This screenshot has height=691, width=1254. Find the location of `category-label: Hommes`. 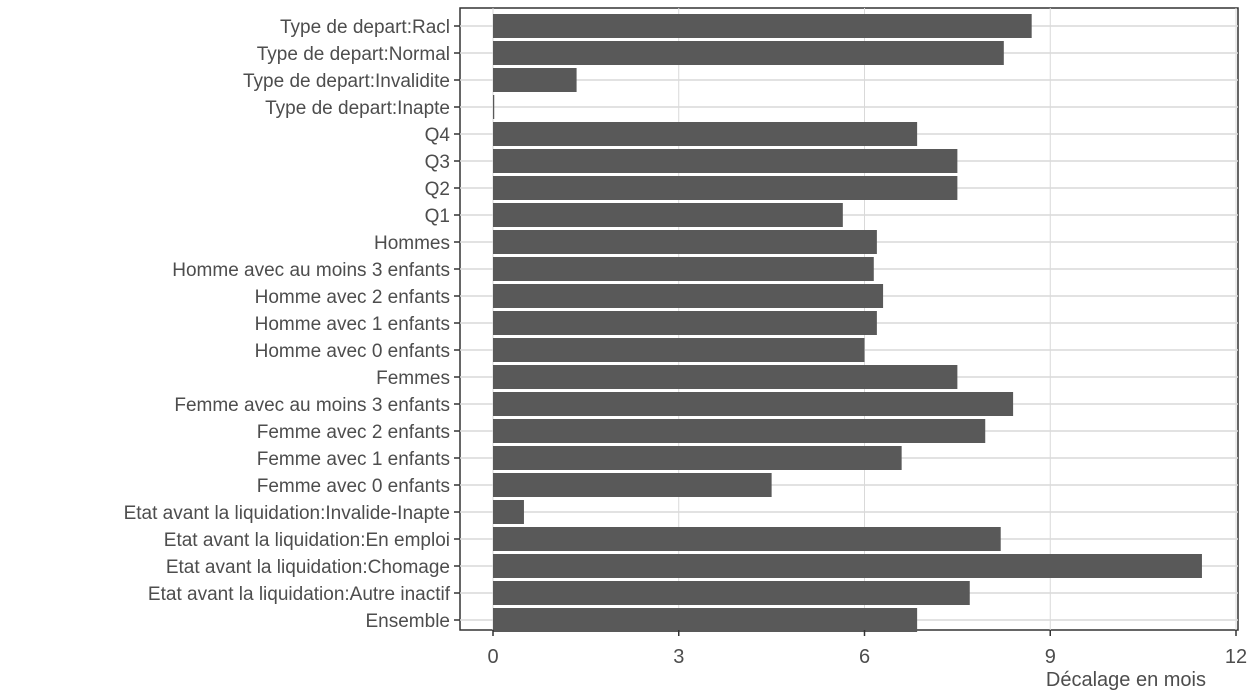

category-label: Hommes is located at coordinates (412, 243).